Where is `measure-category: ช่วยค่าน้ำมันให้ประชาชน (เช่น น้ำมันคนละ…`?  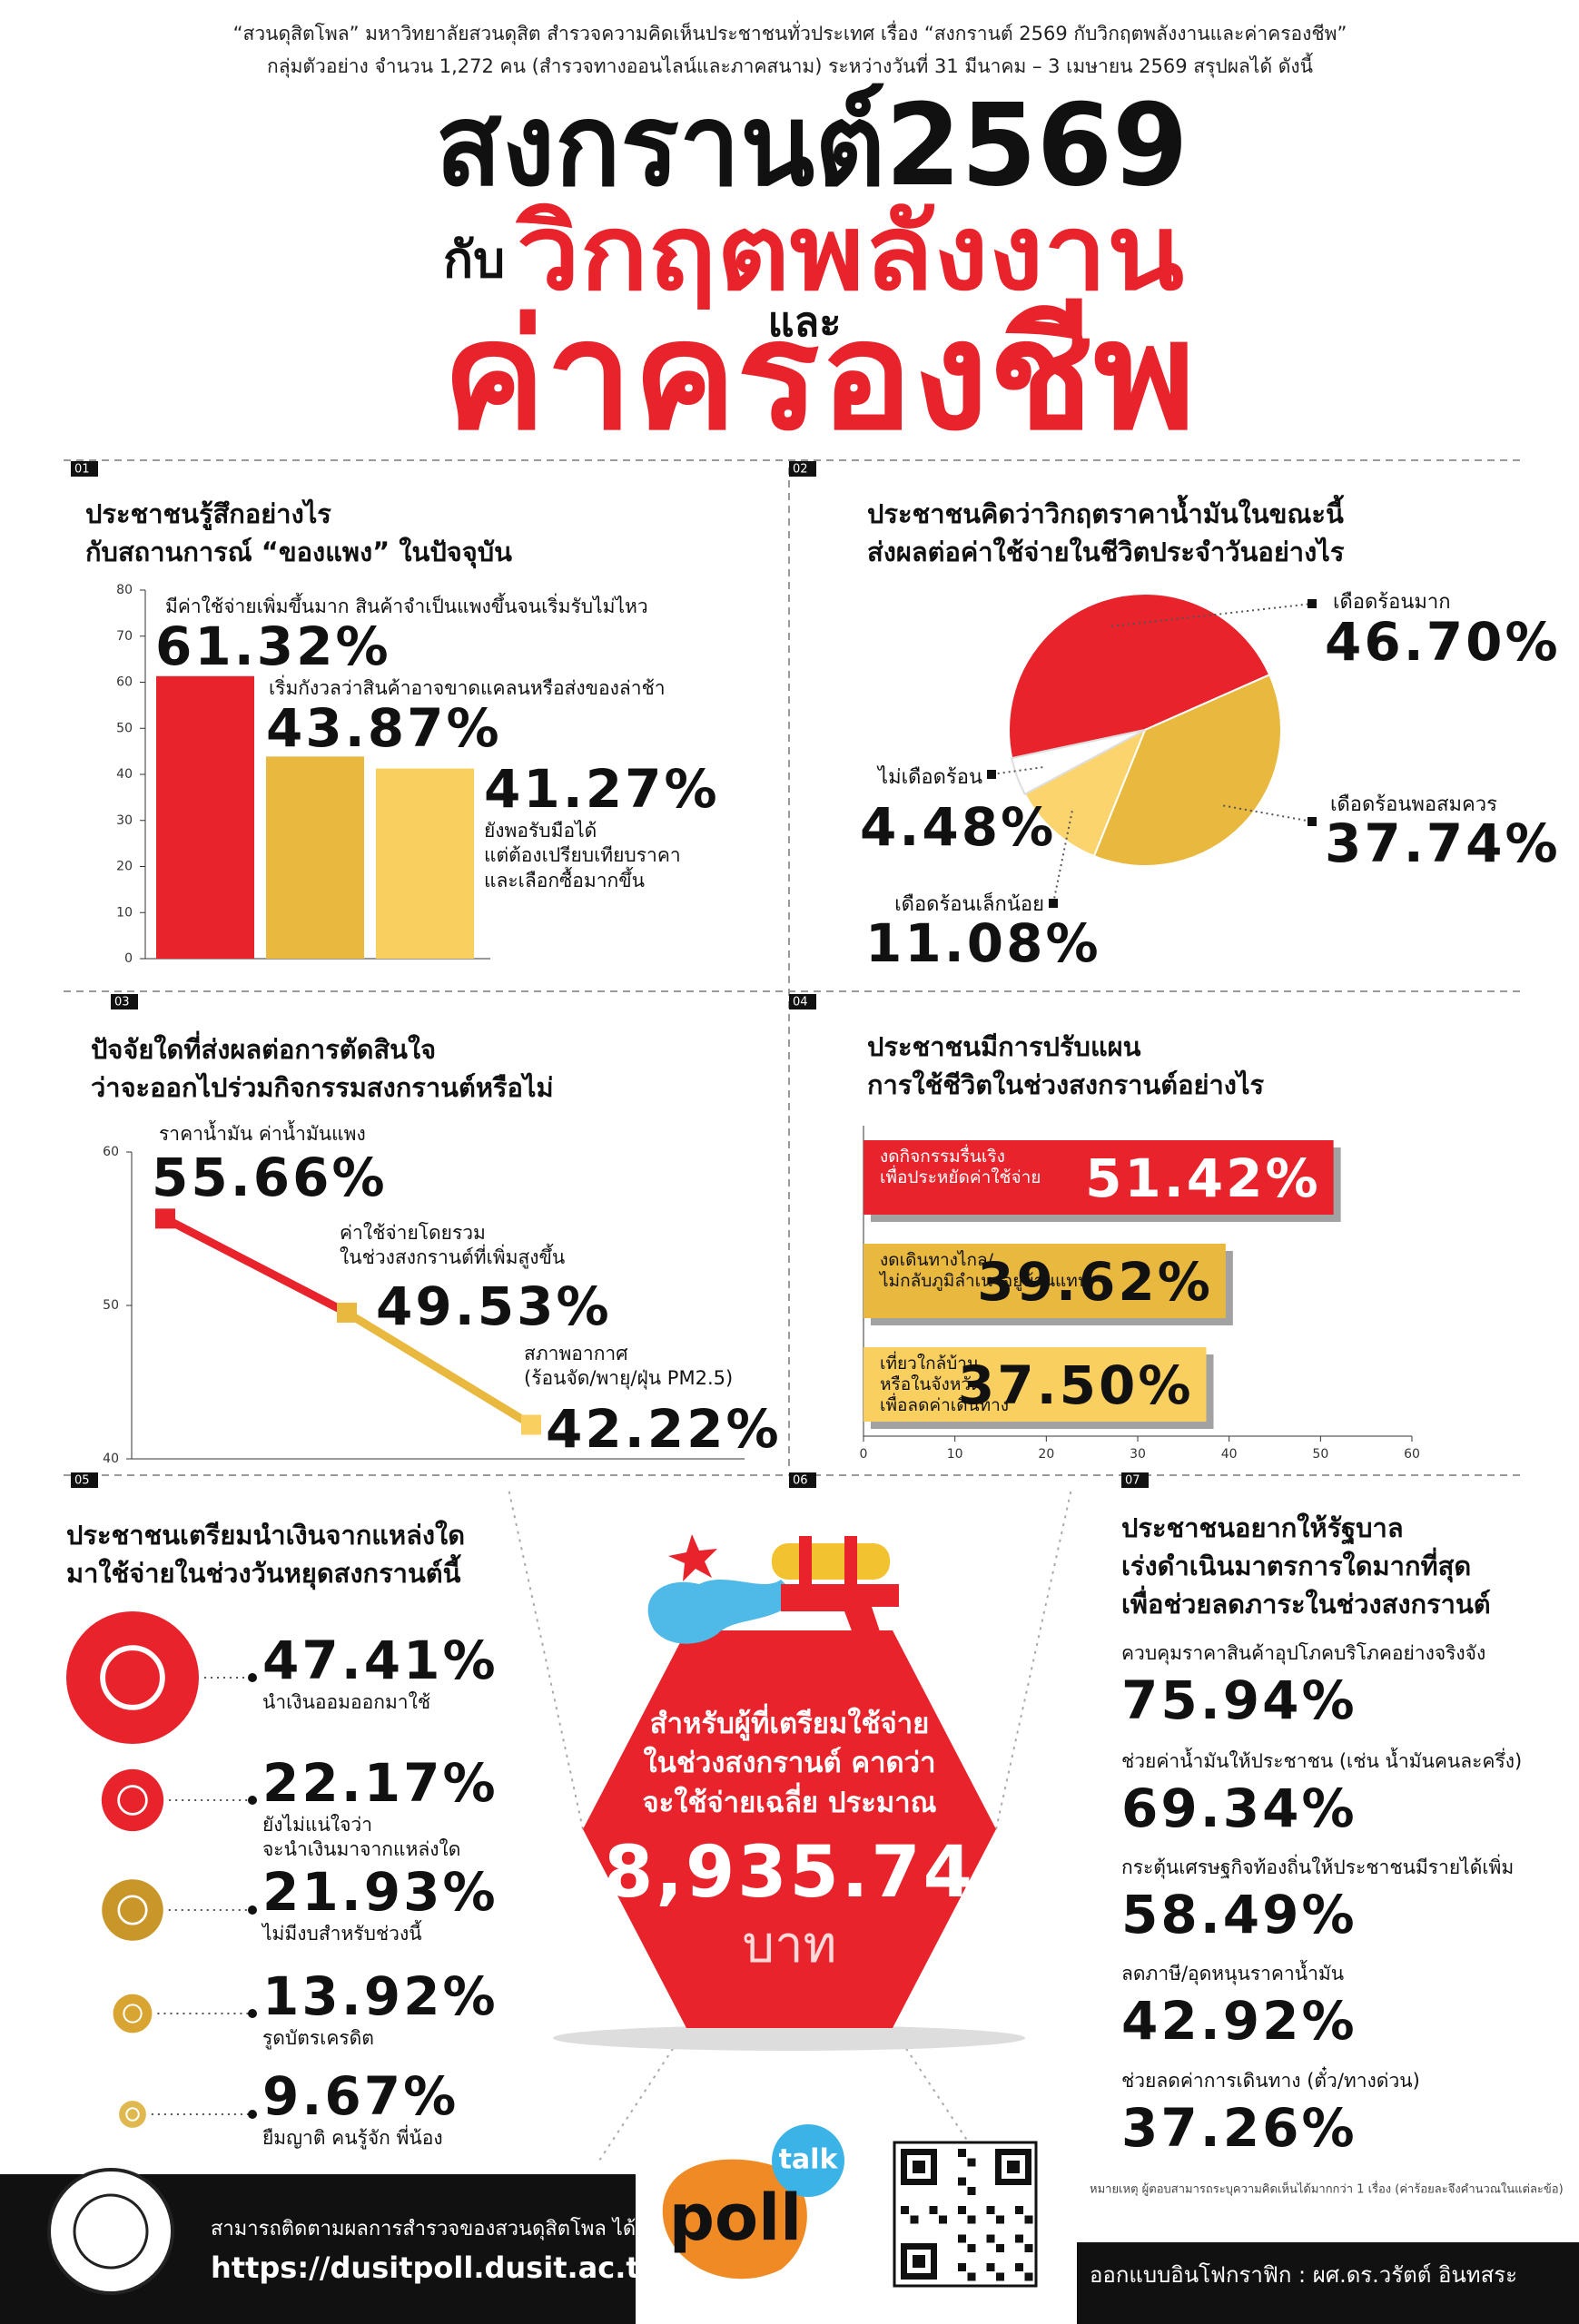
measure-category: ช่วยค่าน้ำมันให้ประชาชน (เช่น น้ำมันคนละ… is located at coordinates (1322, 1761).